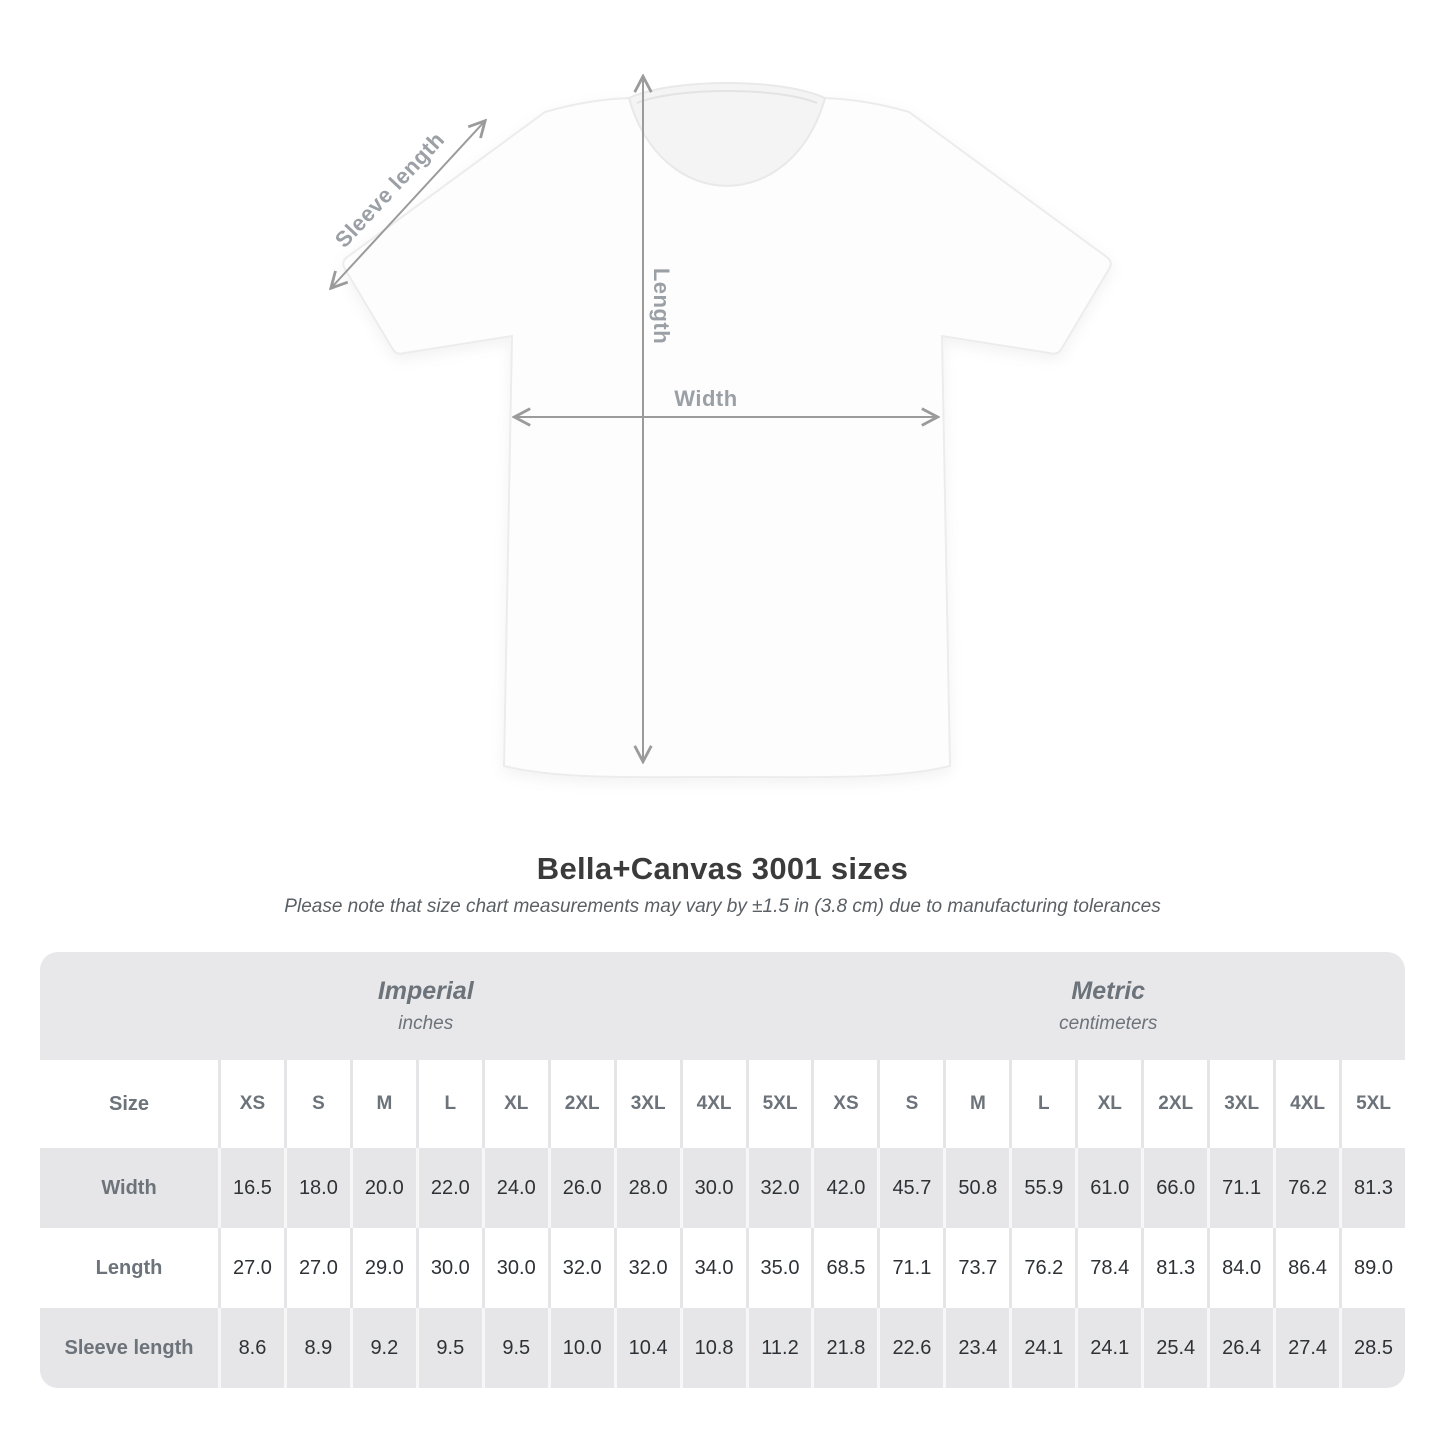 The width and height of the screenshot is (1445, 1445). Describe the element at coordinates (448, 1188) in the screenshot. I see `measurement-cell: 22.0` at that location.